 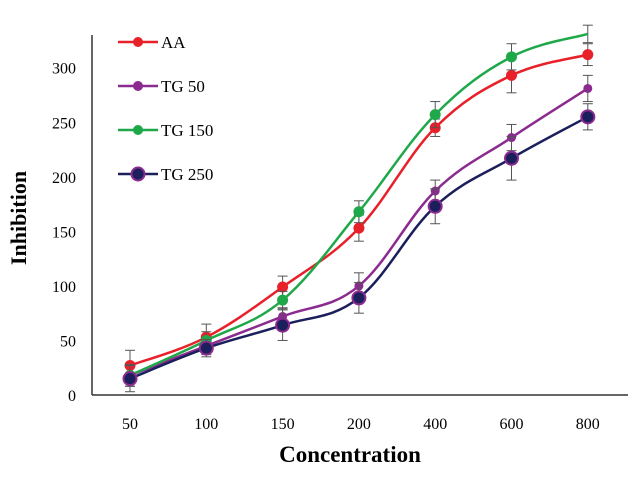 I want to click on y-tick-label: 300, so click(x=64, y=69).